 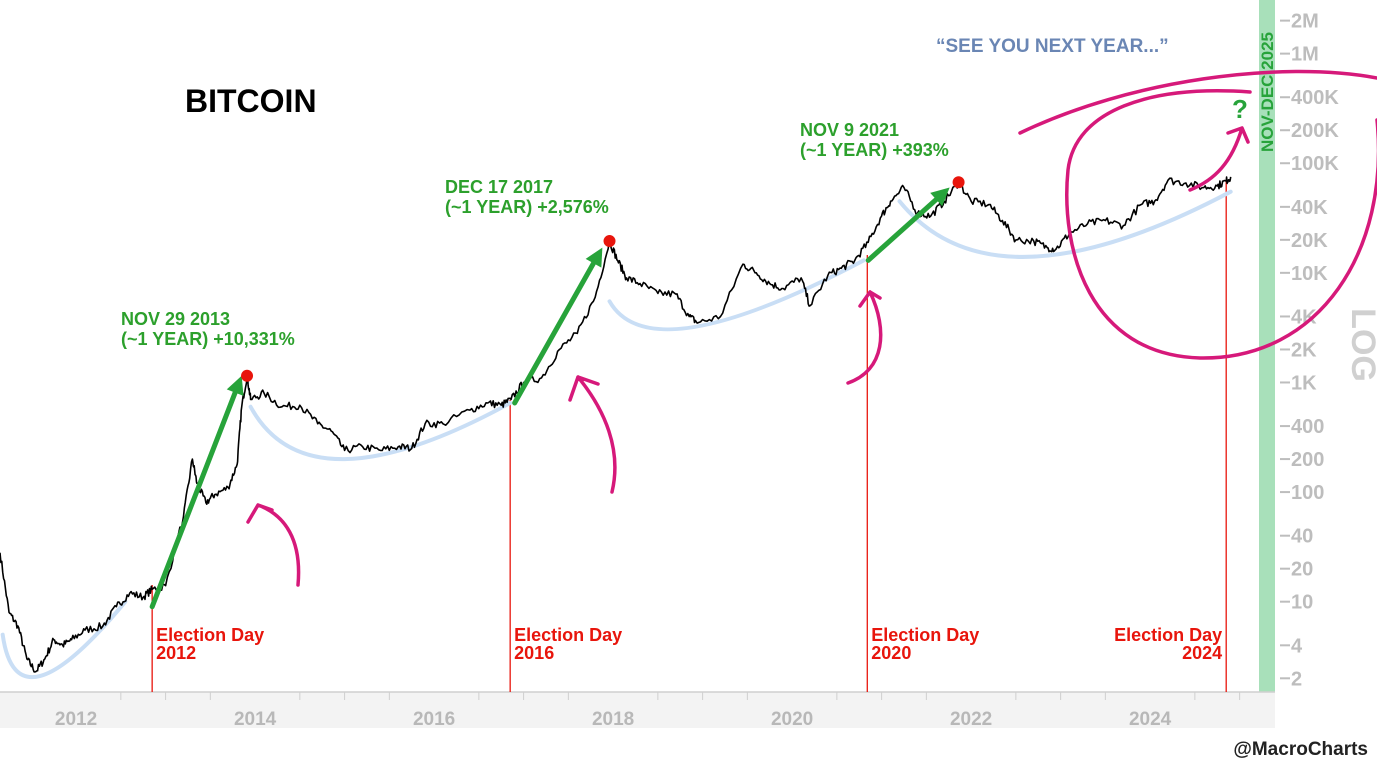 I want to click on quote-text: “SEE YOU NEXT YEAR...”, so click(x=1052, y=46).